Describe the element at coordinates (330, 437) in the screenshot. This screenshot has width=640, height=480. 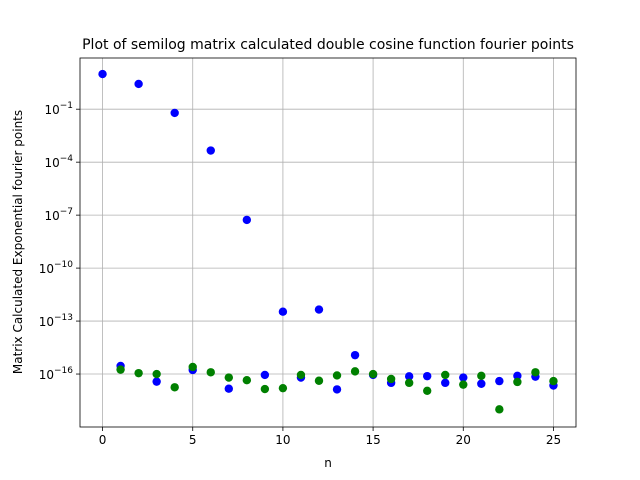
I see `x-axis-ticks: 0 5 10 15 20 25` at that location.